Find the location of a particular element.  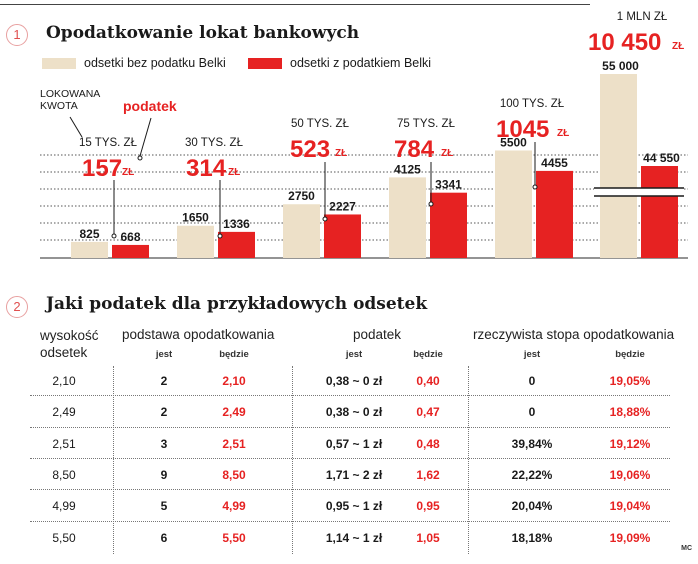

cell-podstawa-bedzie: 2,51 is located at coordinates (234, 443).